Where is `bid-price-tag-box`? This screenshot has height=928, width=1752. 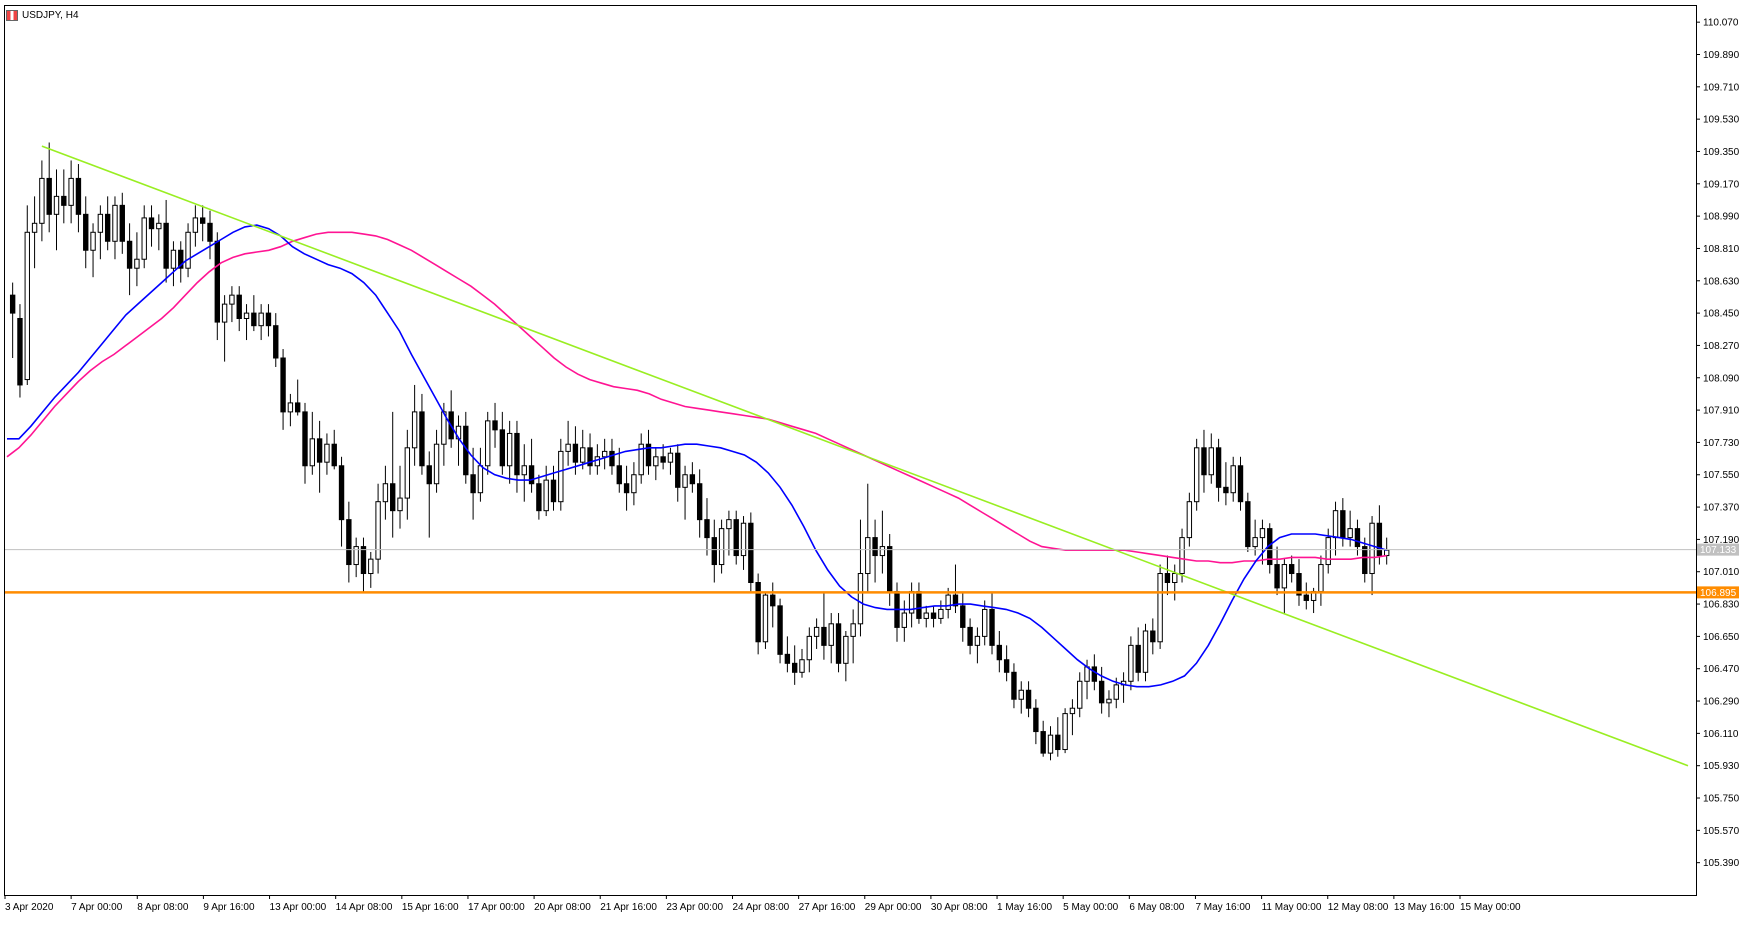 bid-price-tag-box is located at coordinates (1718, 549).